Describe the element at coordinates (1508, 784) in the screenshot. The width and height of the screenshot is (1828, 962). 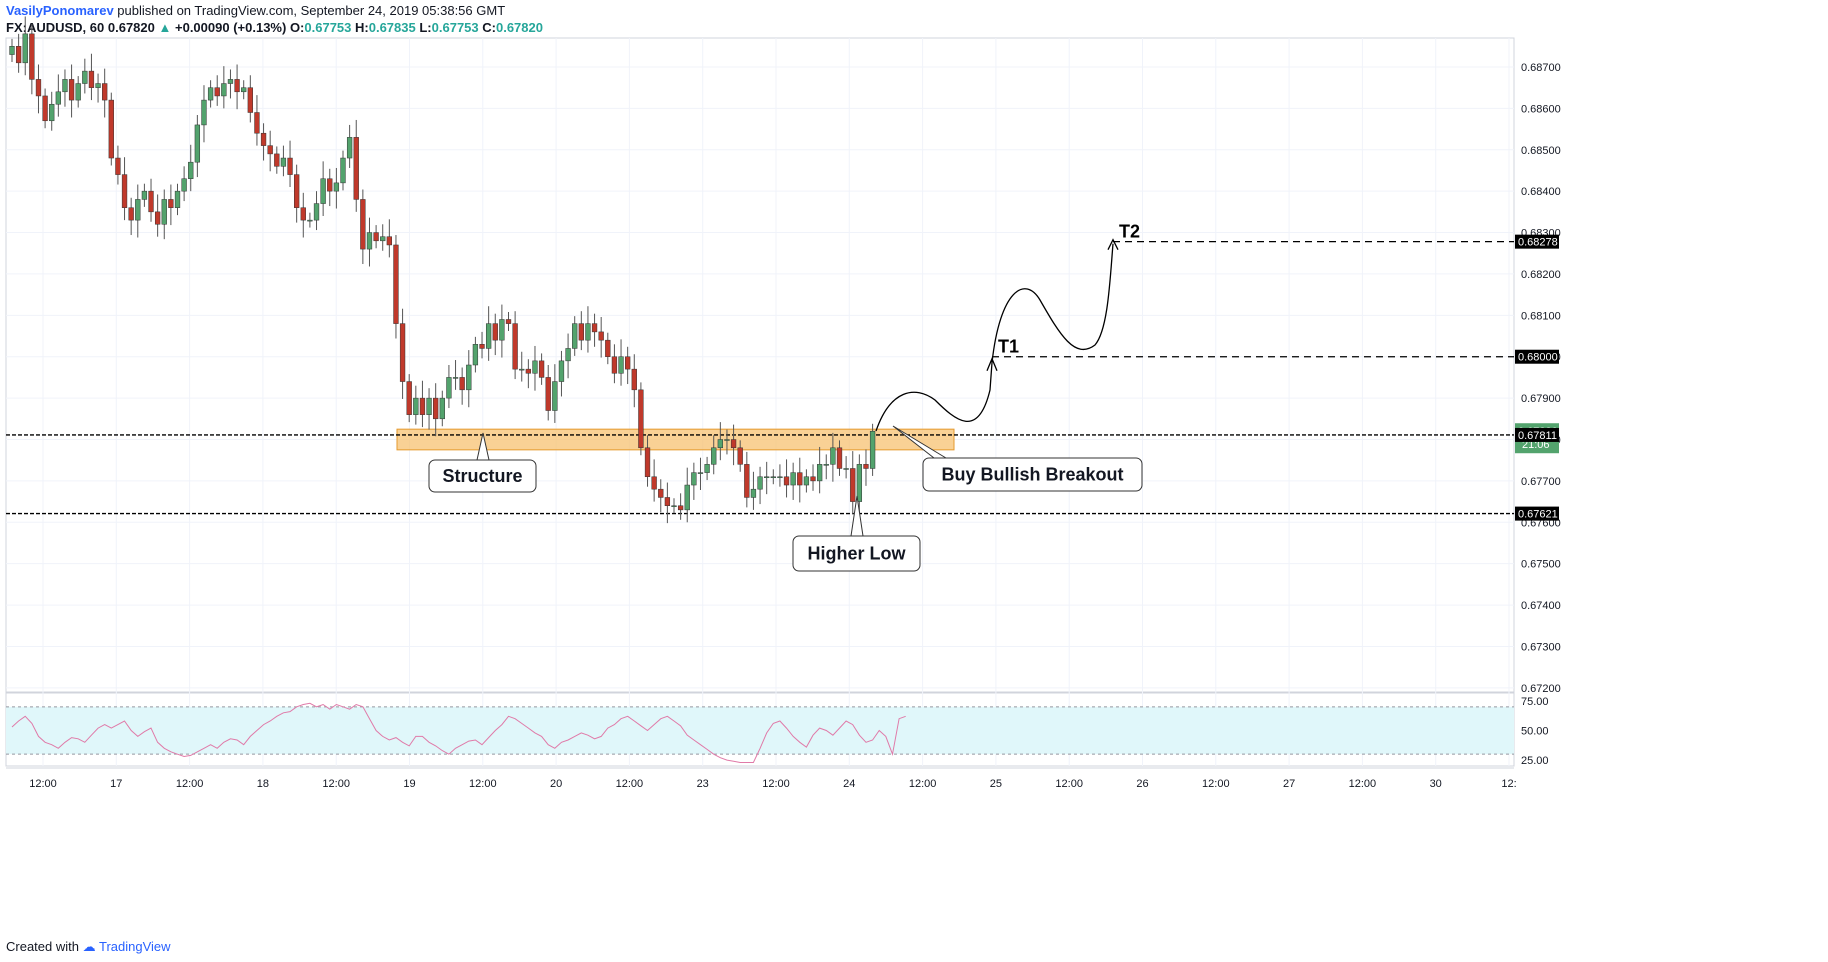
I see `x-tick-label: 12:` at that location.